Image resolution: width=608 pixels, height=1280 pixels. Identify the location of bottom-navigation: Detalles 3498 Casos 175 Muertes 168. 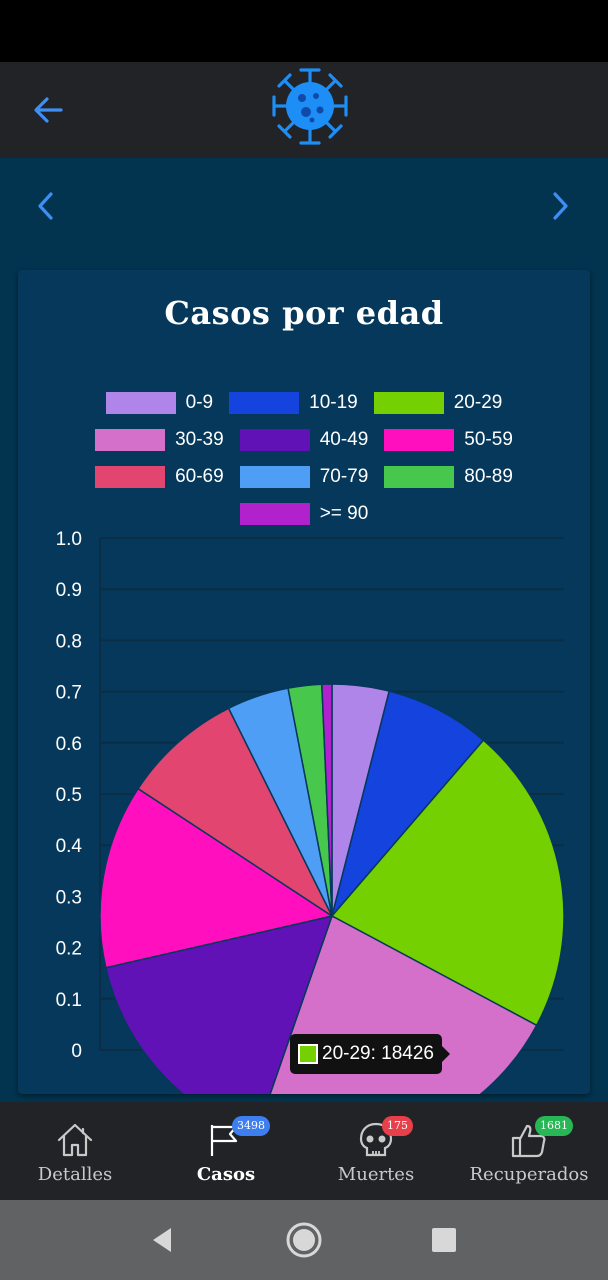
(304, 1151).